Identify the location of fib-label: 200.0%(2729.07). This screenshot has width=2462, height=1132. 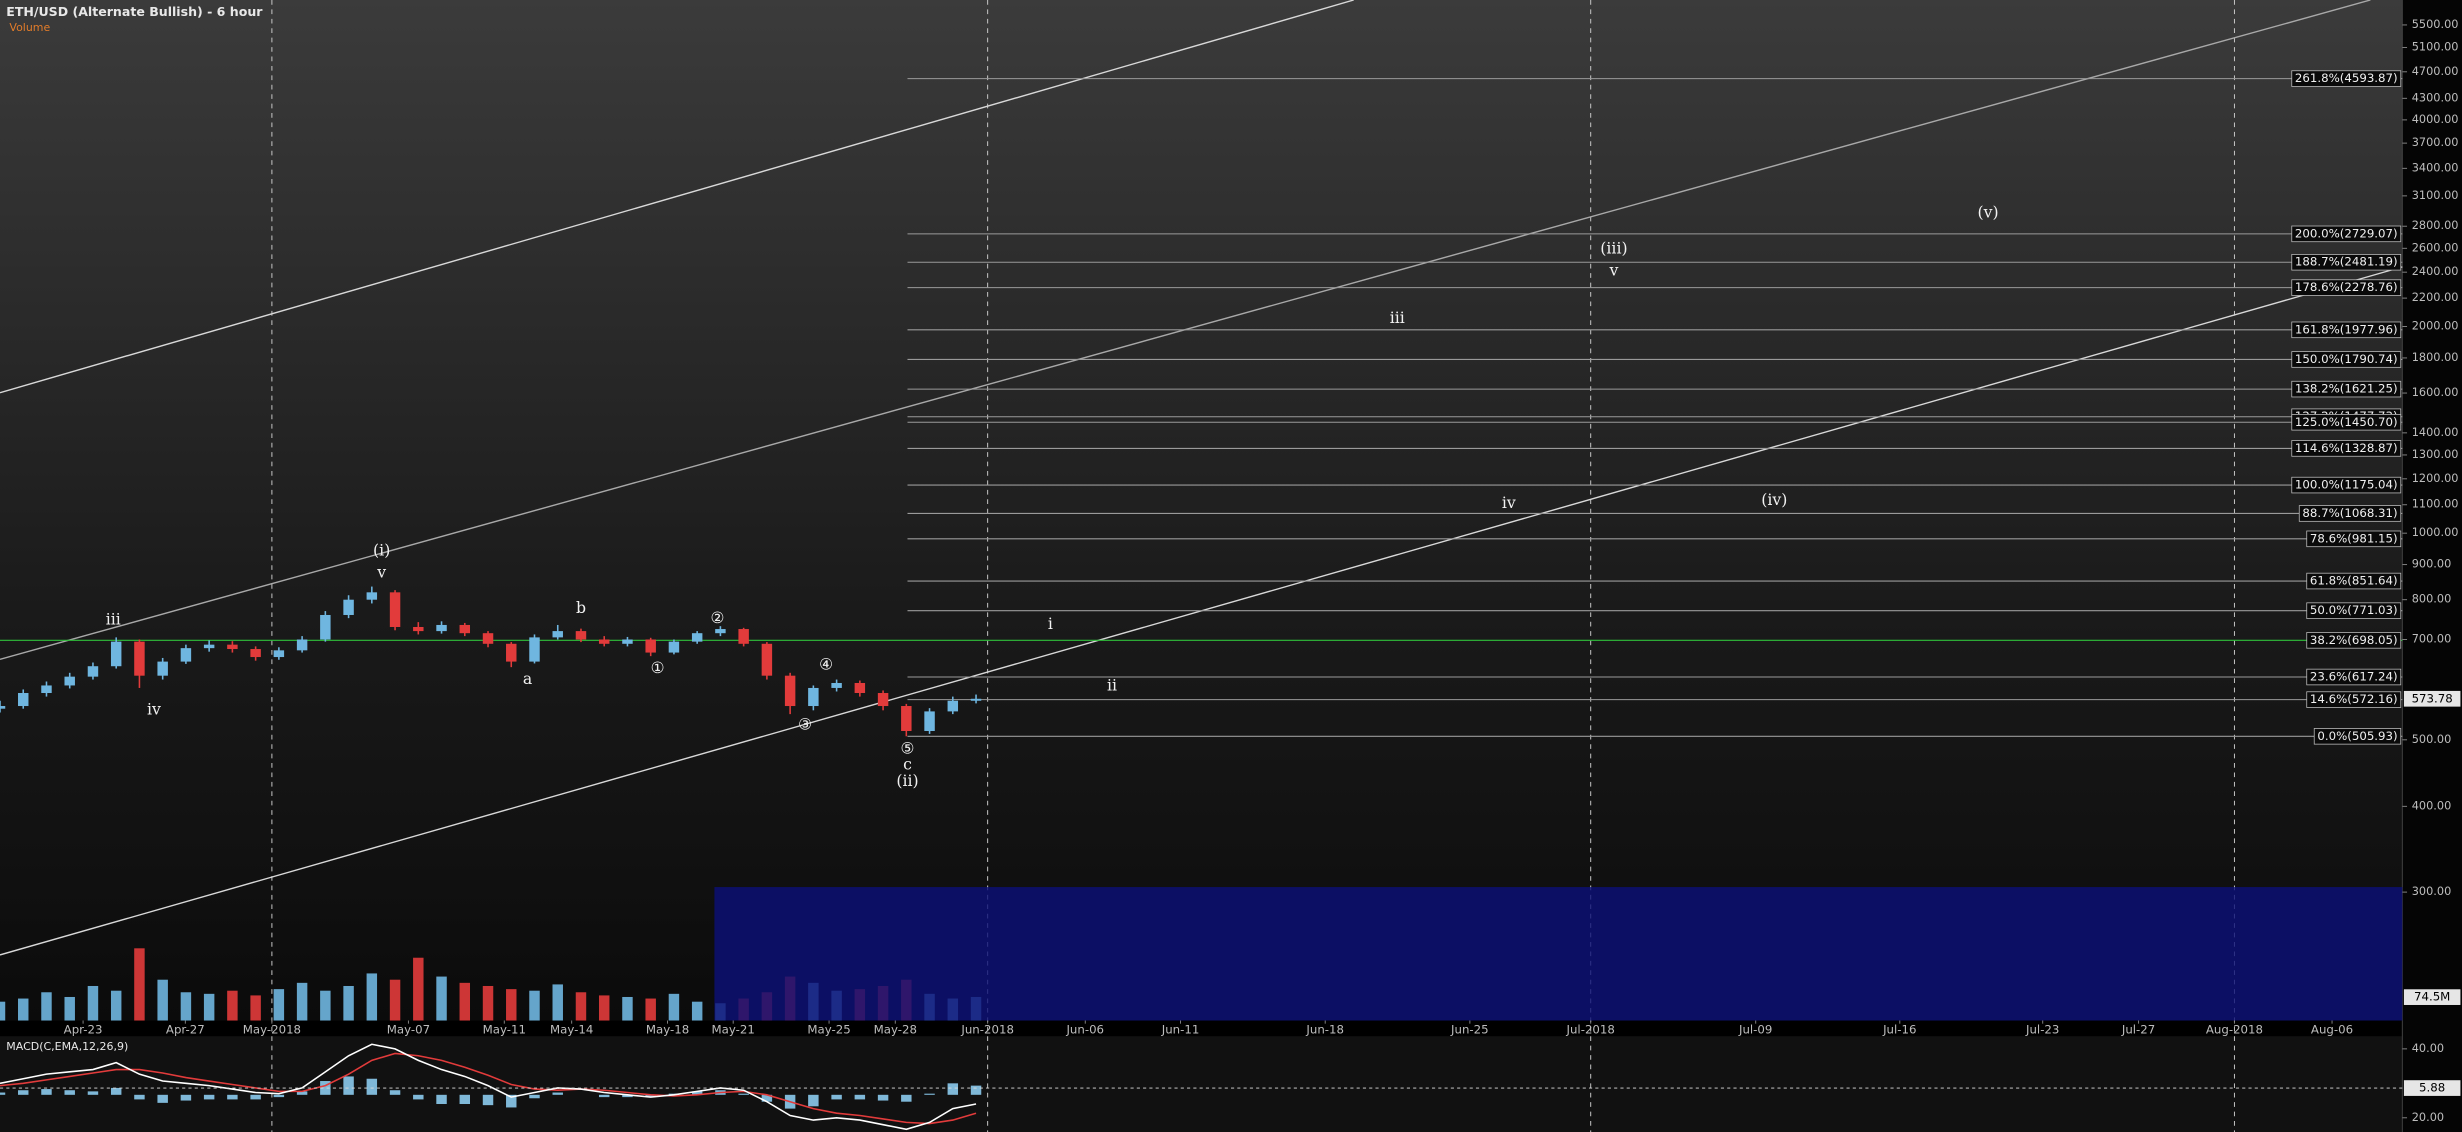
(2346, 233).